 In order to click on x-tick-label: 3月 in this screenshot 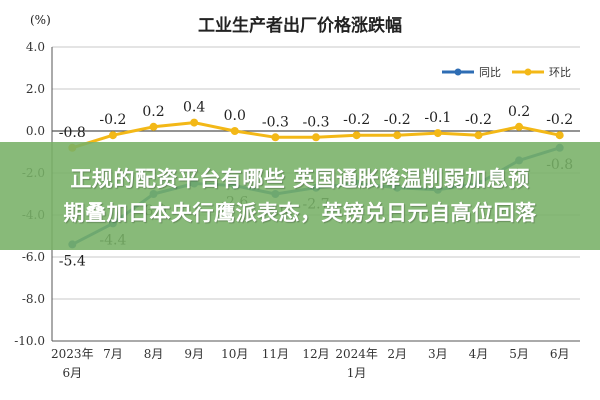, I will do `click(438, 354)`.